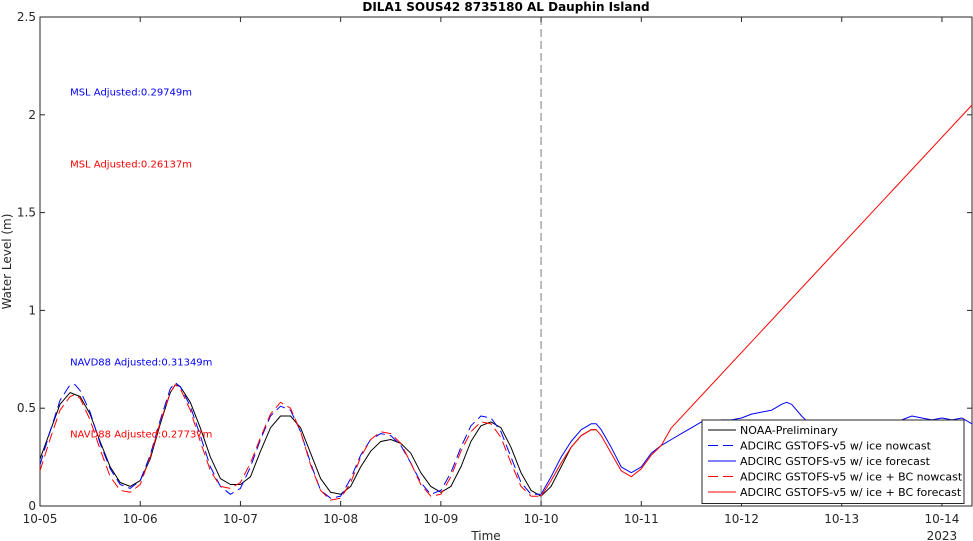  What do you see at coordinates (141, 435) in the screenshot?
I see `adjustment-annotation: NAVD88 Adjusted:0.27737m` at bounding box center [141, 435].